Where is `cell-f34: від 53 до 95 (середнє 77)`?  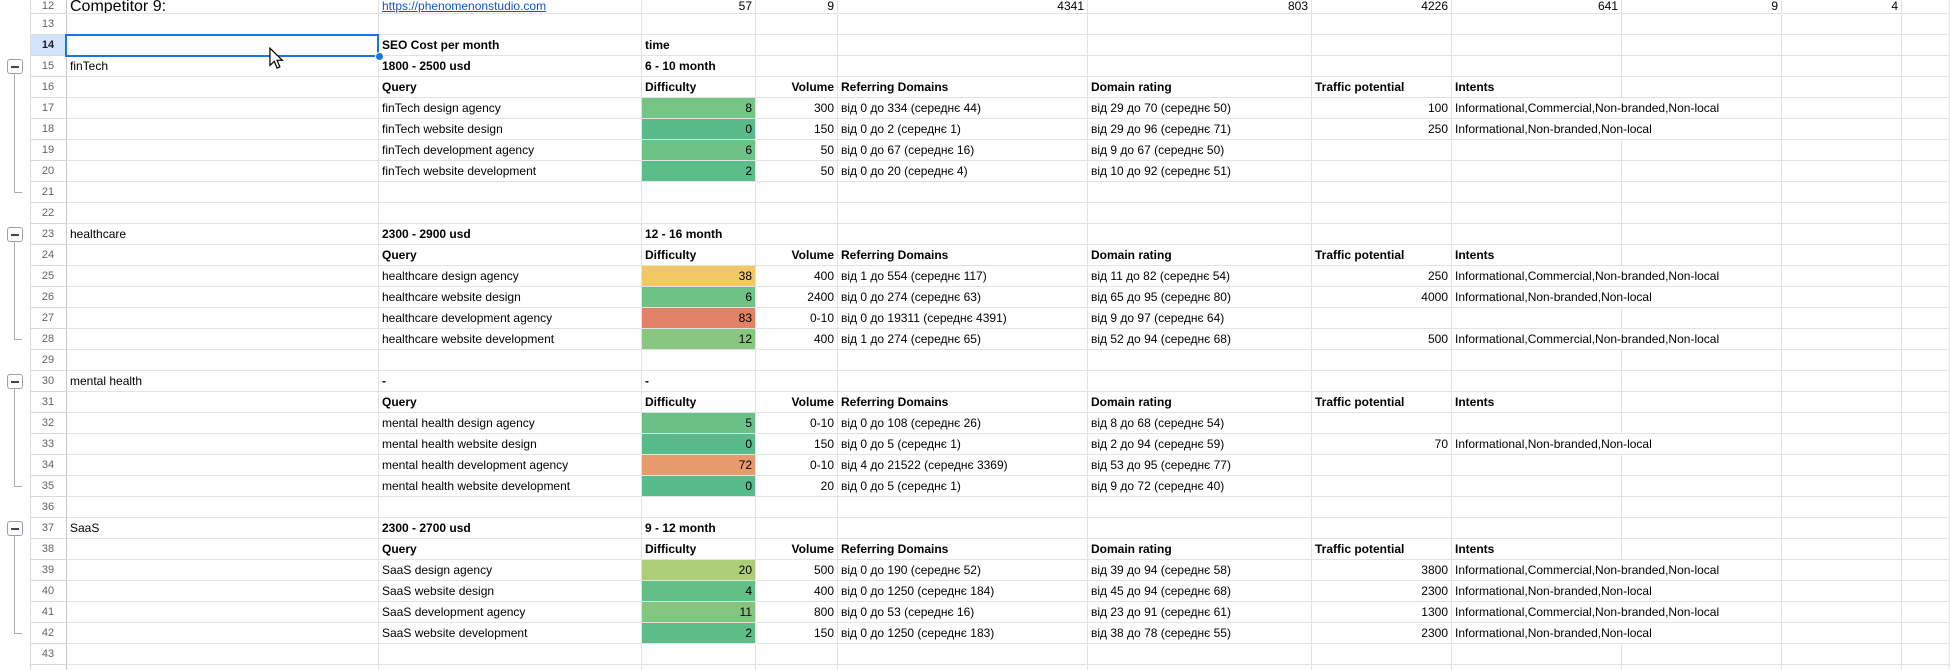
cell-f34: від 53 до 95 (середнє 77) is located at coordinates (1200, 465).